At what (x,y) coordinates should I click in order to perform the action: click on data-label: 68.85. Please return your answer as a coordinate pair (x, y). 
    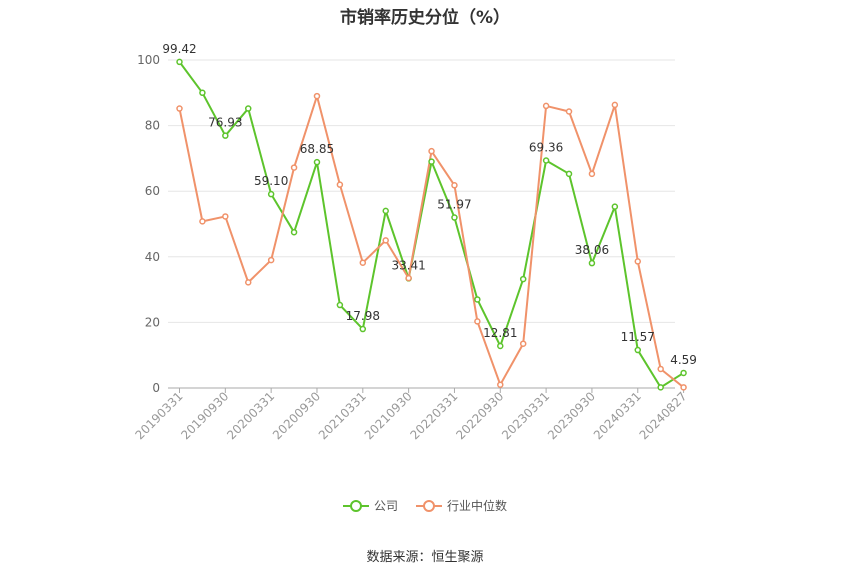
    Looking at the image, I should click on (317, 149).